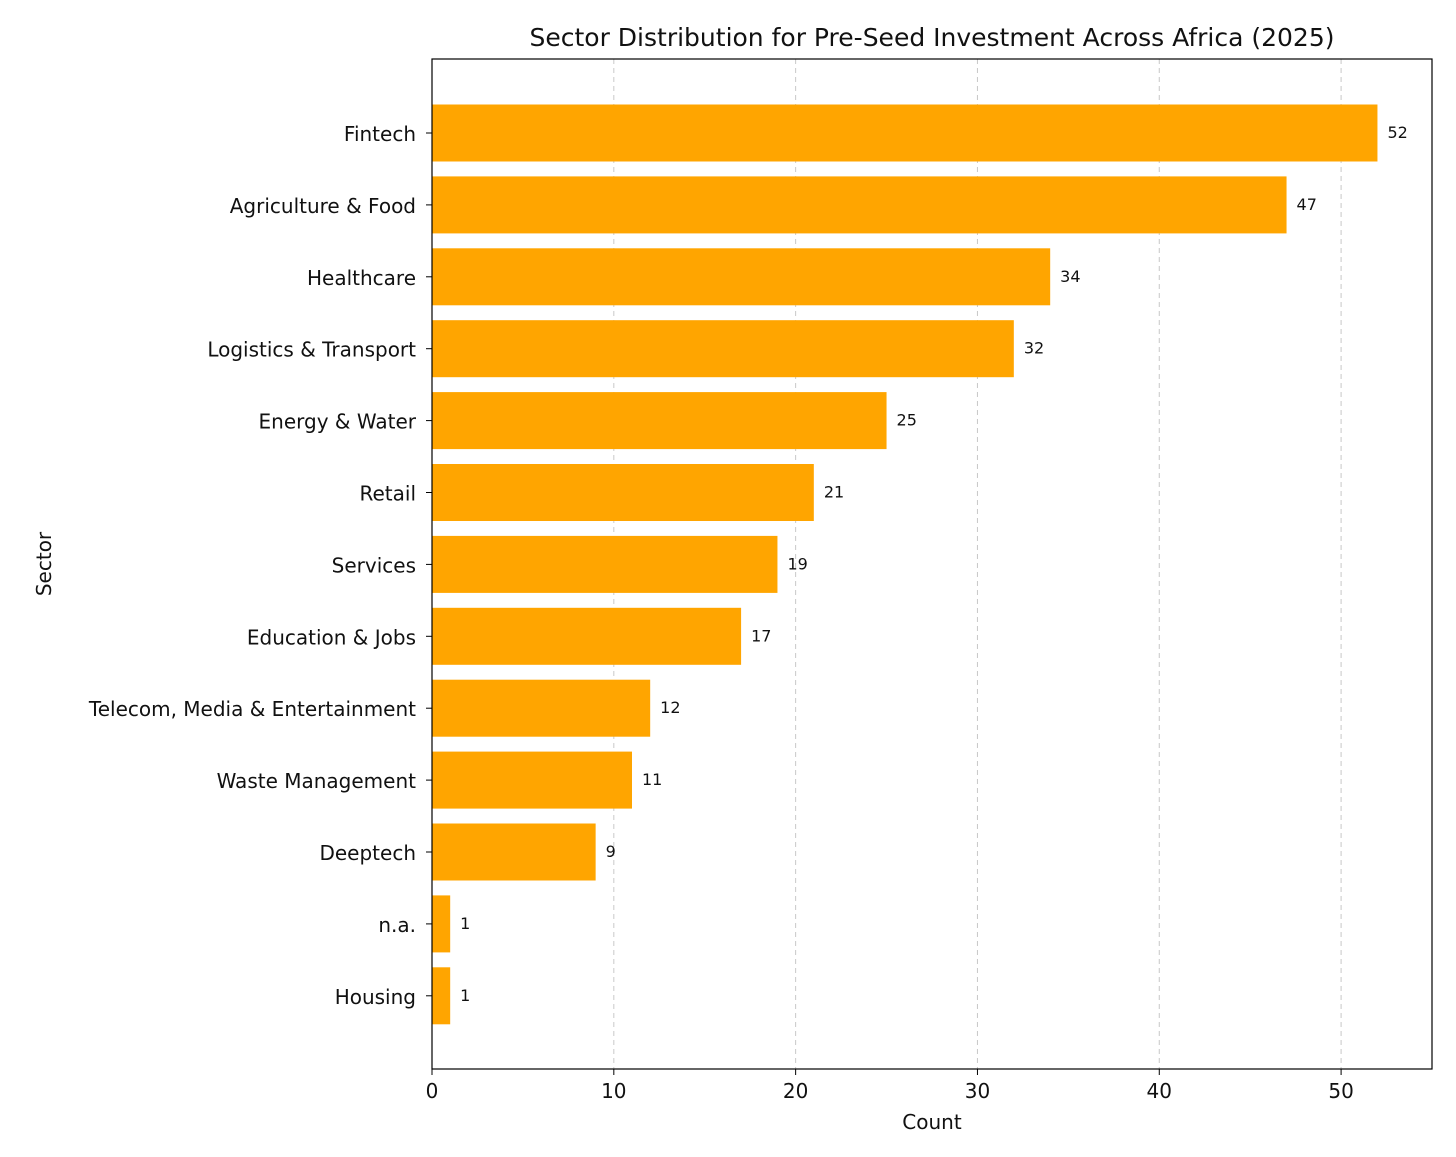 This screenshot has width=1456, height=1157. What do you see at coordinates (532, 780) in the screenshot?
I see `bar-waste-management` at bounding box center [532, 780].